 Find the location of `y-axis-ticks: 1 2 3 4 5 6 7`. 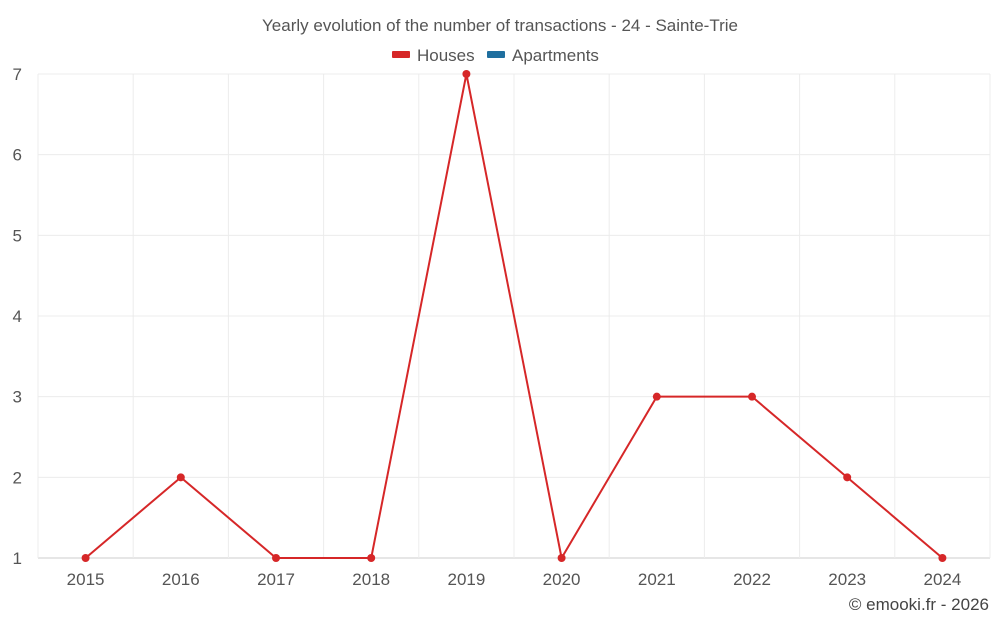

y-axis-ticks: 1 2 3 4 5 6 7 is located at coordinates (17, 316).